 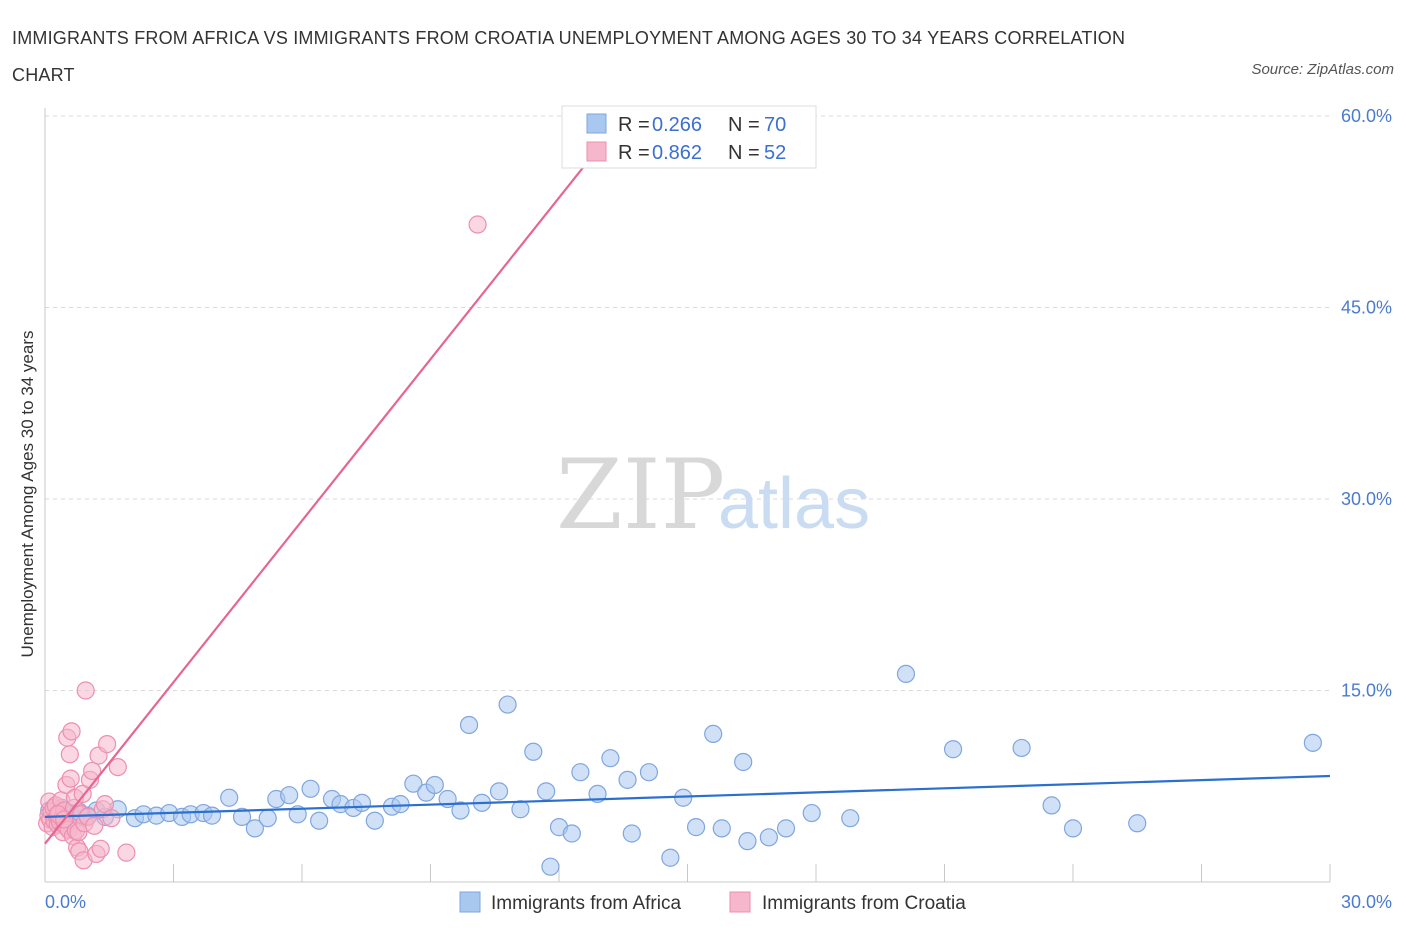 What do you see at coordinates (596, 123) in the screenshot?
I see `legend-swatch-africa` at bounding box center [596, 123].